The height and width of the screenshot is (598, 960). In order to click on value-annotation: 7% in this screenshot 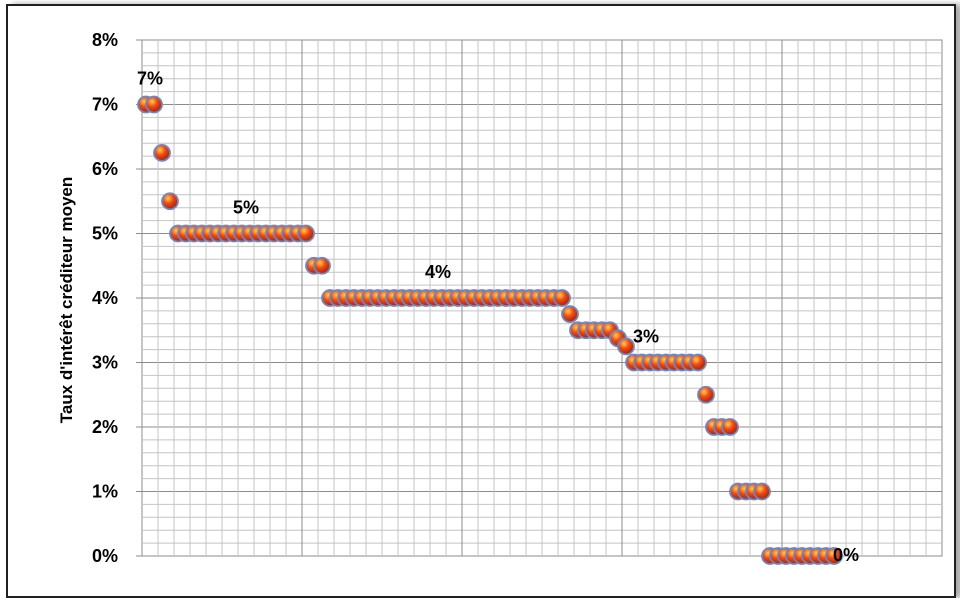, I will do `click(150, 79)`.